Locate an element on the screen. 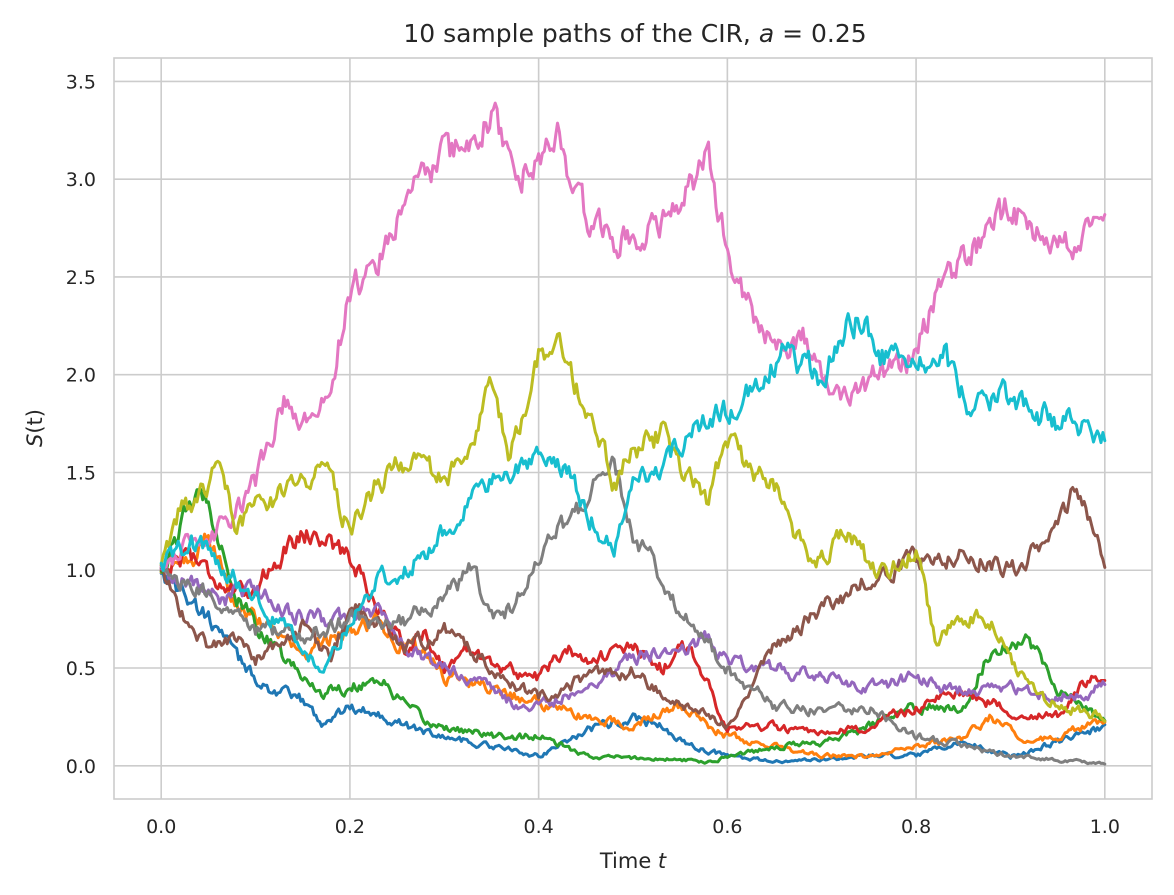 Image resolution: width=1174 pixels, height=895 pixels. x-tick-label: 0.0 is located at coordinates (161, 827).